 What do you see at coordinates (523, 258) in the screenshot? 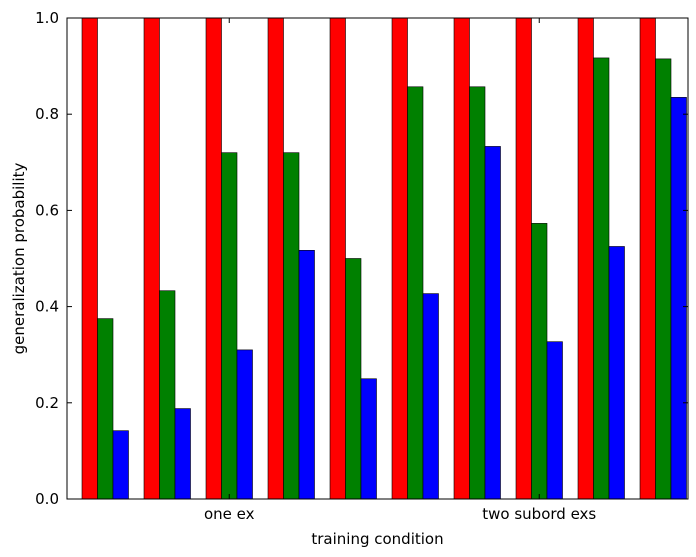
I see `bar-group8-series1` at bounding box center [523, 258].